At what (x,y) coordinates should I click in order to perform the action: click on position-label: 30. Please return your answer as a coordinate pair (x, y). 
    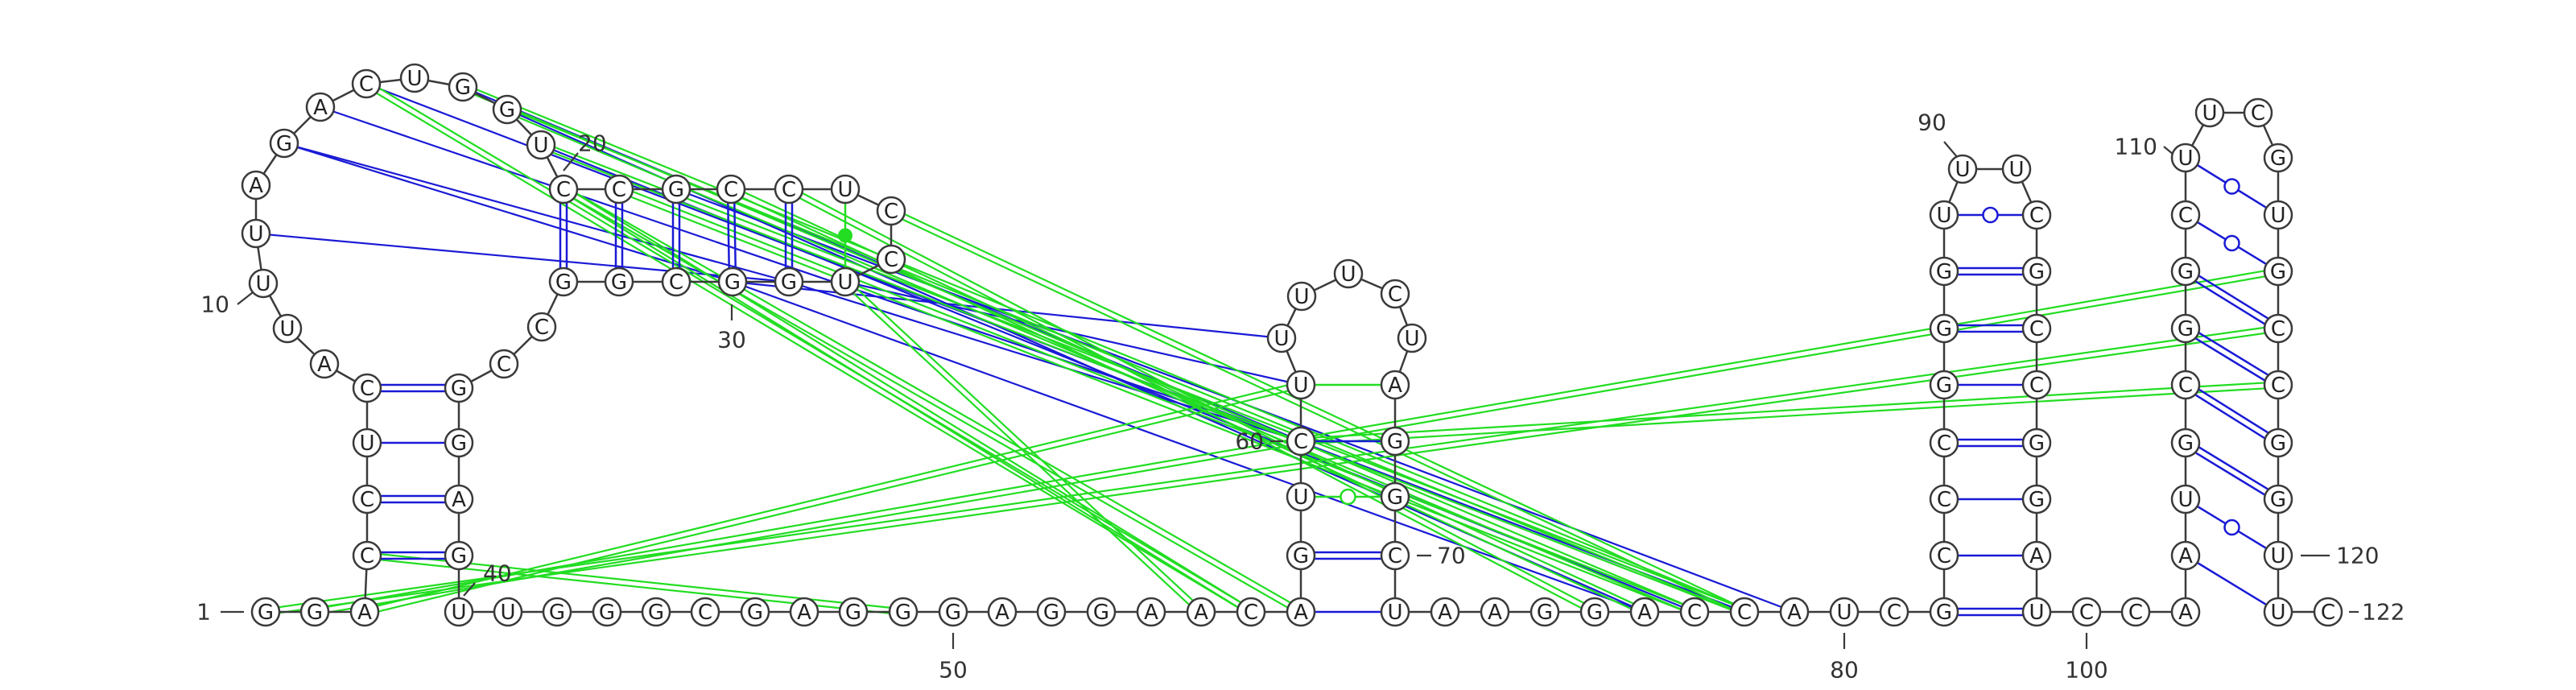
    Looking at the image, I should click on (731, 340).